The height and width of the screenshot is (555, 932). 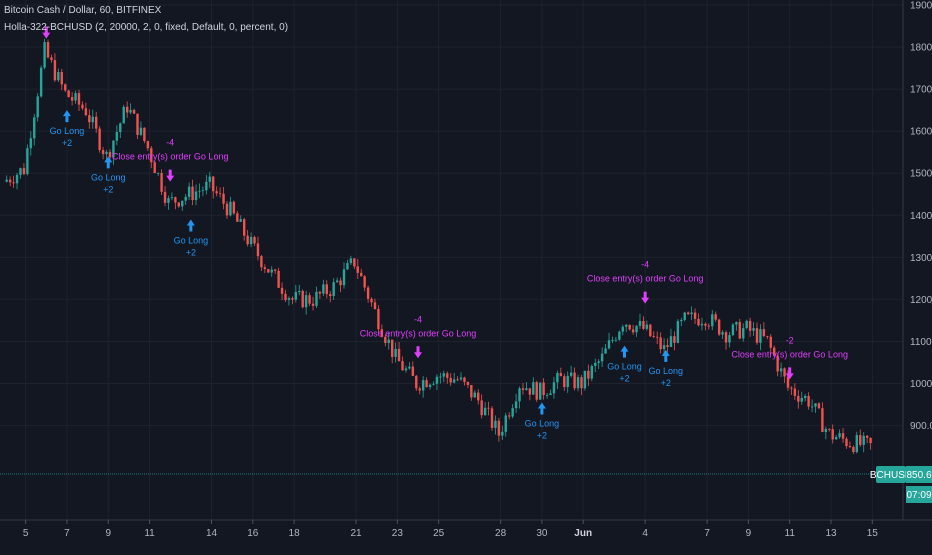 I want to click on time-tick-label: 9, so click(x=108, y=533).